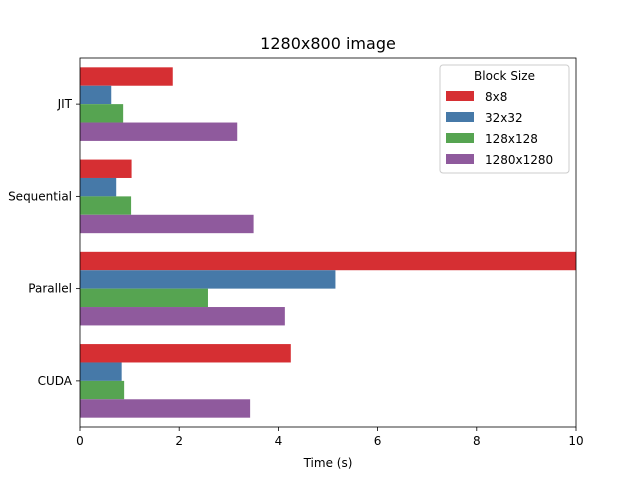 Image resolution: width=640 pixels, height=479 pixels. I want to click on legend-title: Block Size, so click(504, 76).